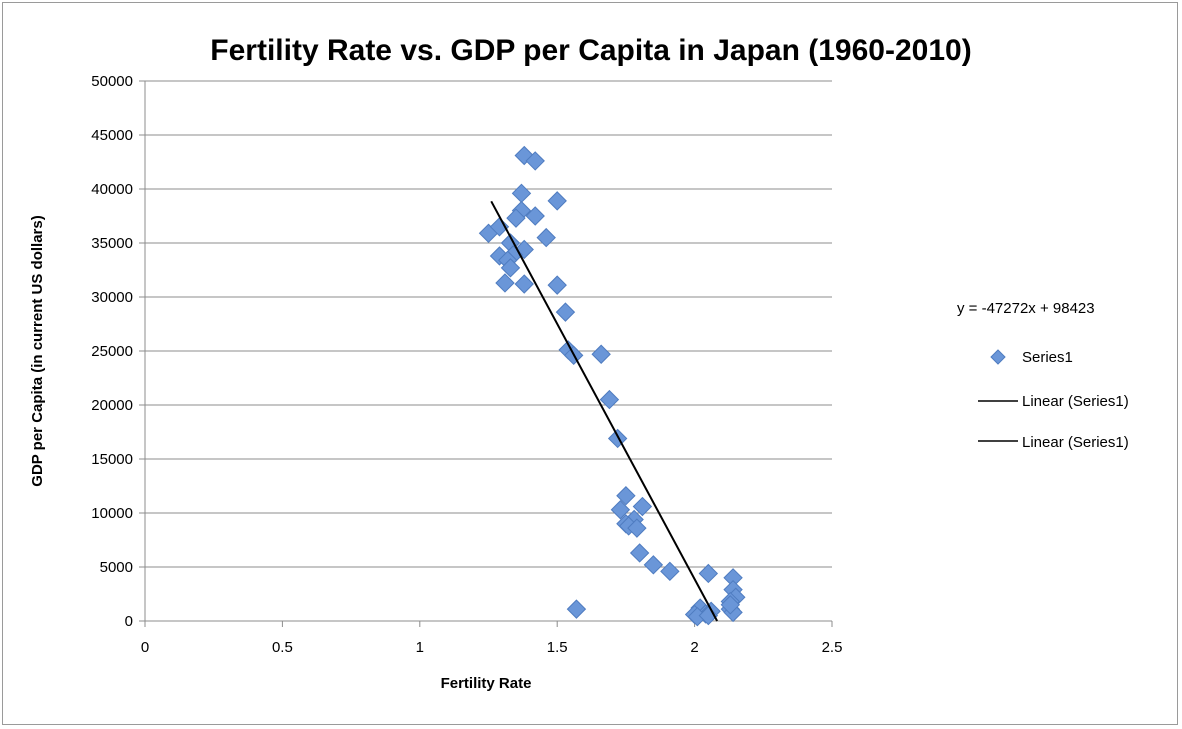 This screenshot has height=729, width=1182. What do you see at coordinates (420, 647) in the screenshot?
I see `x-tick-label: 1` at bounding box center [420, 647].